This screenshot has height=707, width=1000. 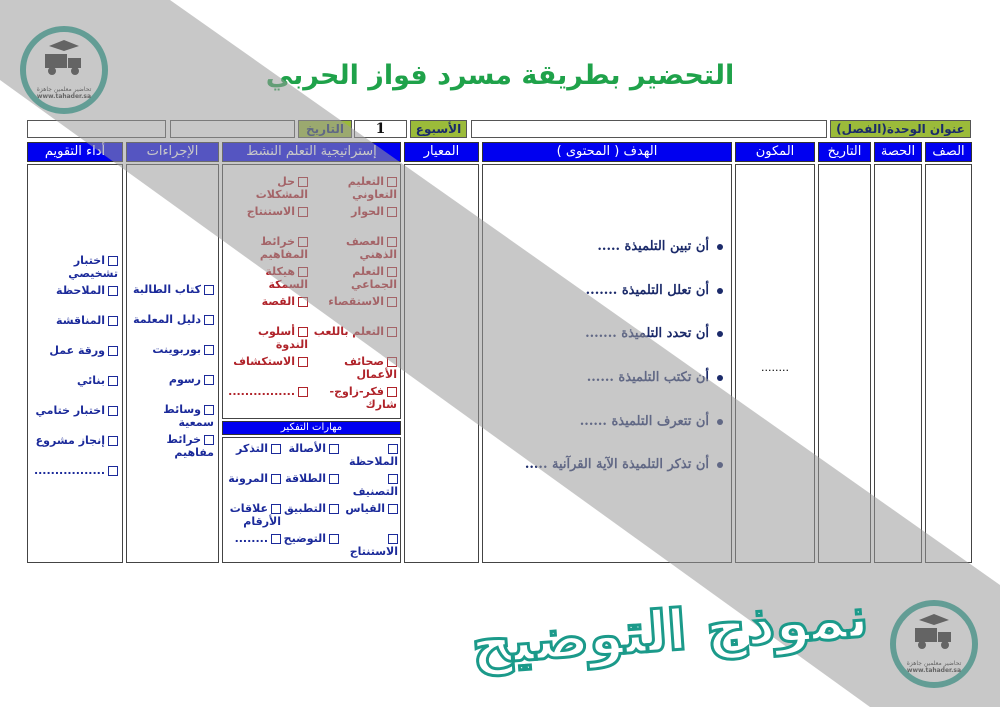 What do you see at coordinates (844, 363) in the screenshot?
I see `date-cell` at bounding box center [844, 363].